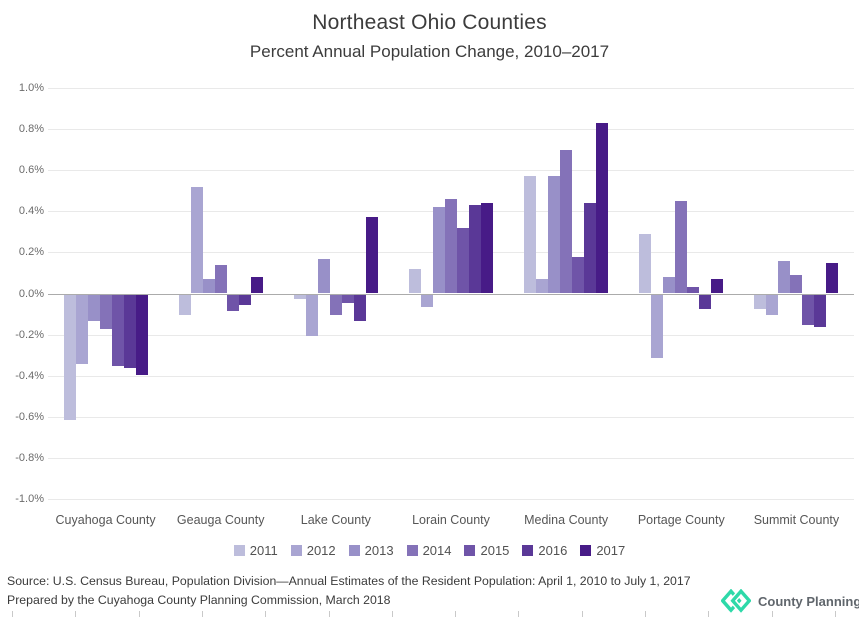  What do you see at coordinates (681, 520) in the screenshot?
I see `x-axis-label: Portage County` at bounding box center [681, 520].